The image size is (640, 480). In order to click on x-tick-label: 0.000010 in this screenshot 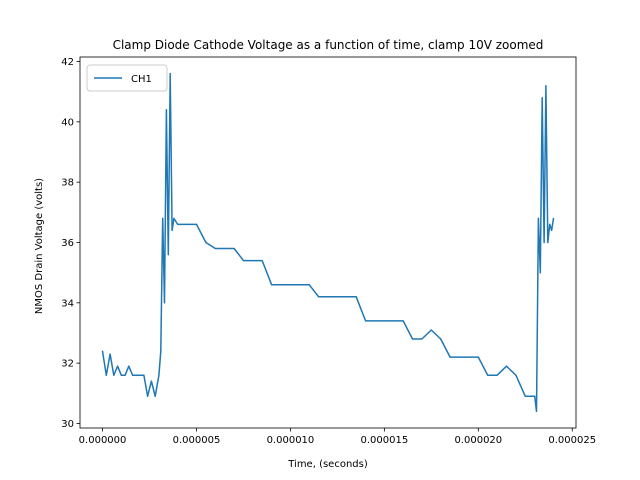, I will do `click(291, 440)`.